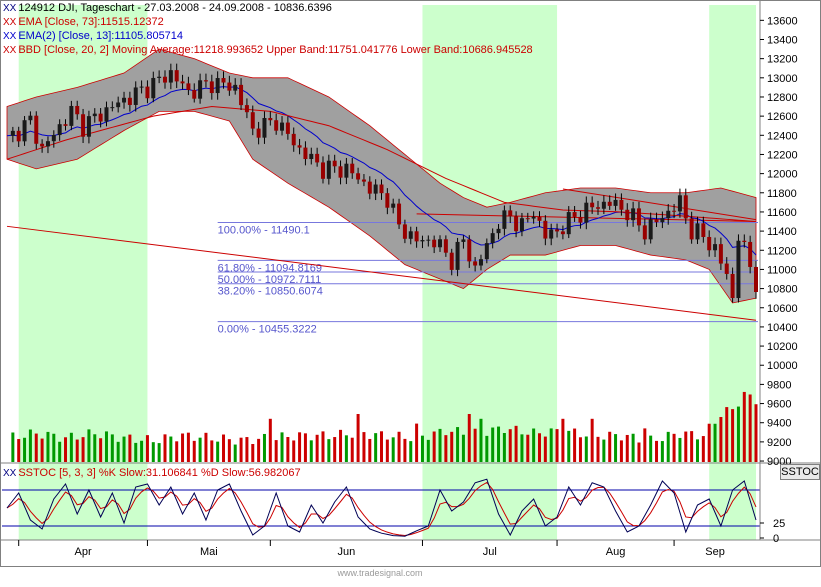  What do you see at coordinates (782, 213) in the screenshot?
I see `price-tick-label: 11600` at bounding box center [782, 213].